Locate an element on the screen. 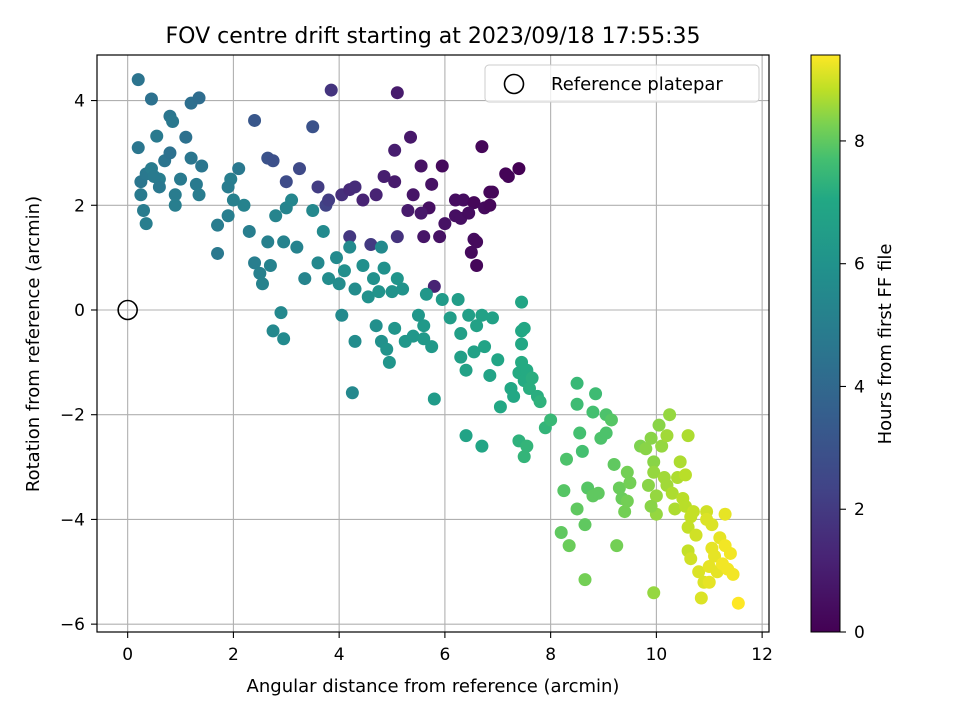 The image size is (960, 720). x-axis-label: Angular distance from reference (arcmin) is located at coordinates (433, 686).